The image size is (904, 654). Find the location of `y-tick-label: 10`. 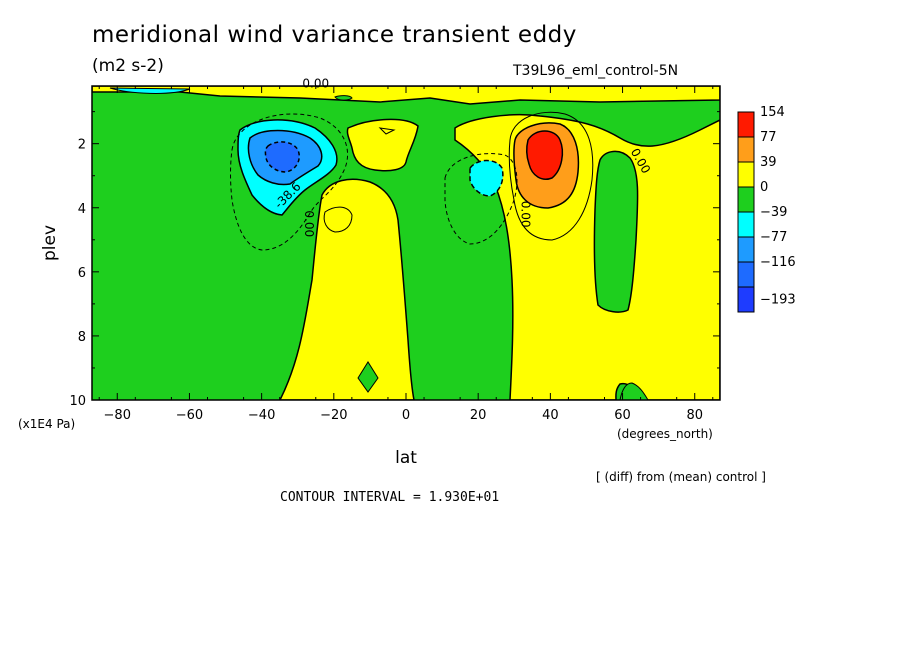

y-tick-label: 10 is located at coordinates (77, 401).